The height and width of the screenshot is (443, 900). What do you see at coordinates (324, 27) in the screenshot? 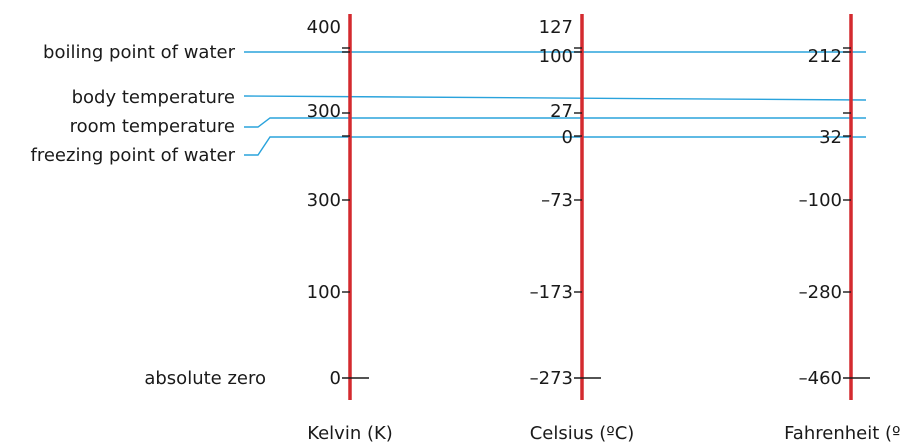
I see `kelvin-tick-label: 400` at bounding box center [324, 27].